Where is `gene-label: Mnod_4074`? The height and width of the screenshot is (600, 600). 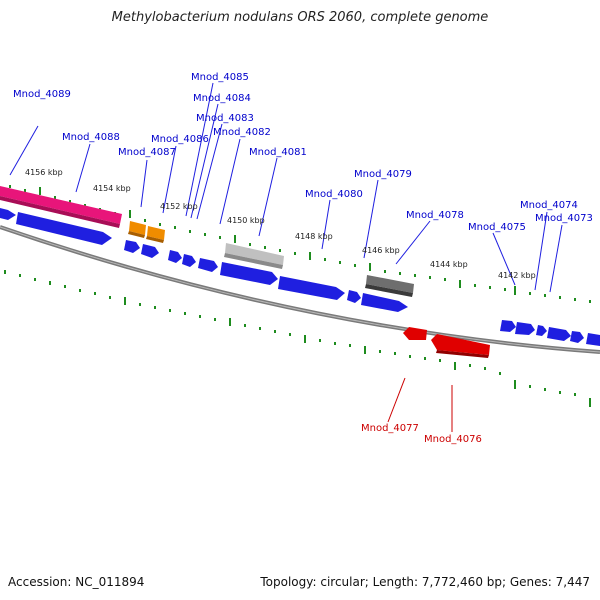
gene-label: Mnod_4074 is located at coordinates (549, 205).